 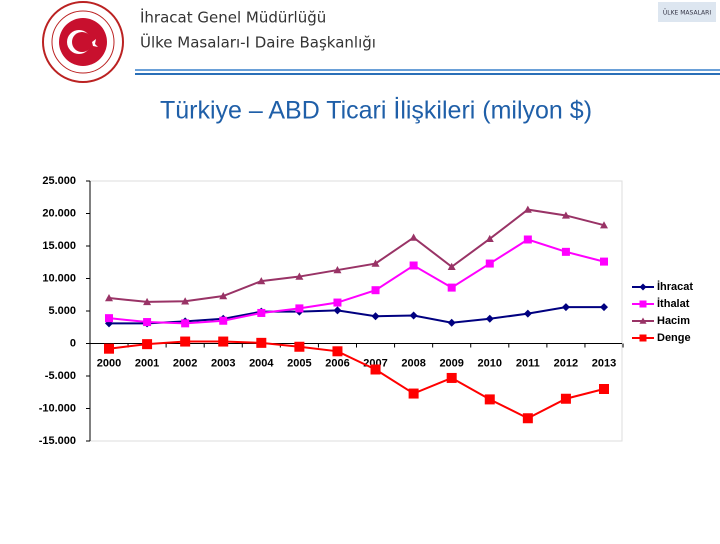 I want to click on x-tick-label: 2000, so click(x=109, y=363).